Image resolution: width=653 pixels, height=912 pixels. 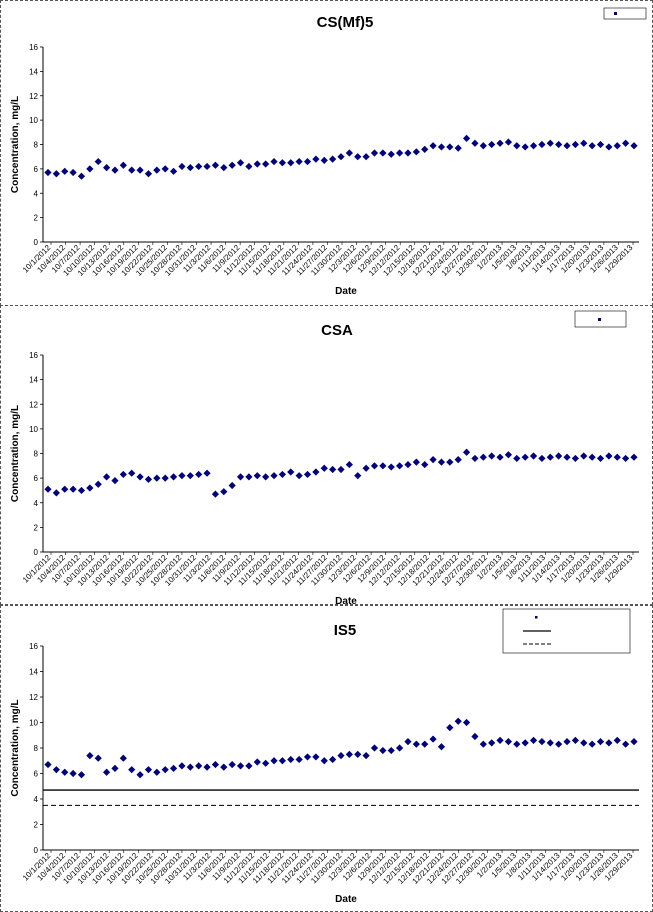 I want to click on y-tick-label: 10, so click(x=33, y=120).